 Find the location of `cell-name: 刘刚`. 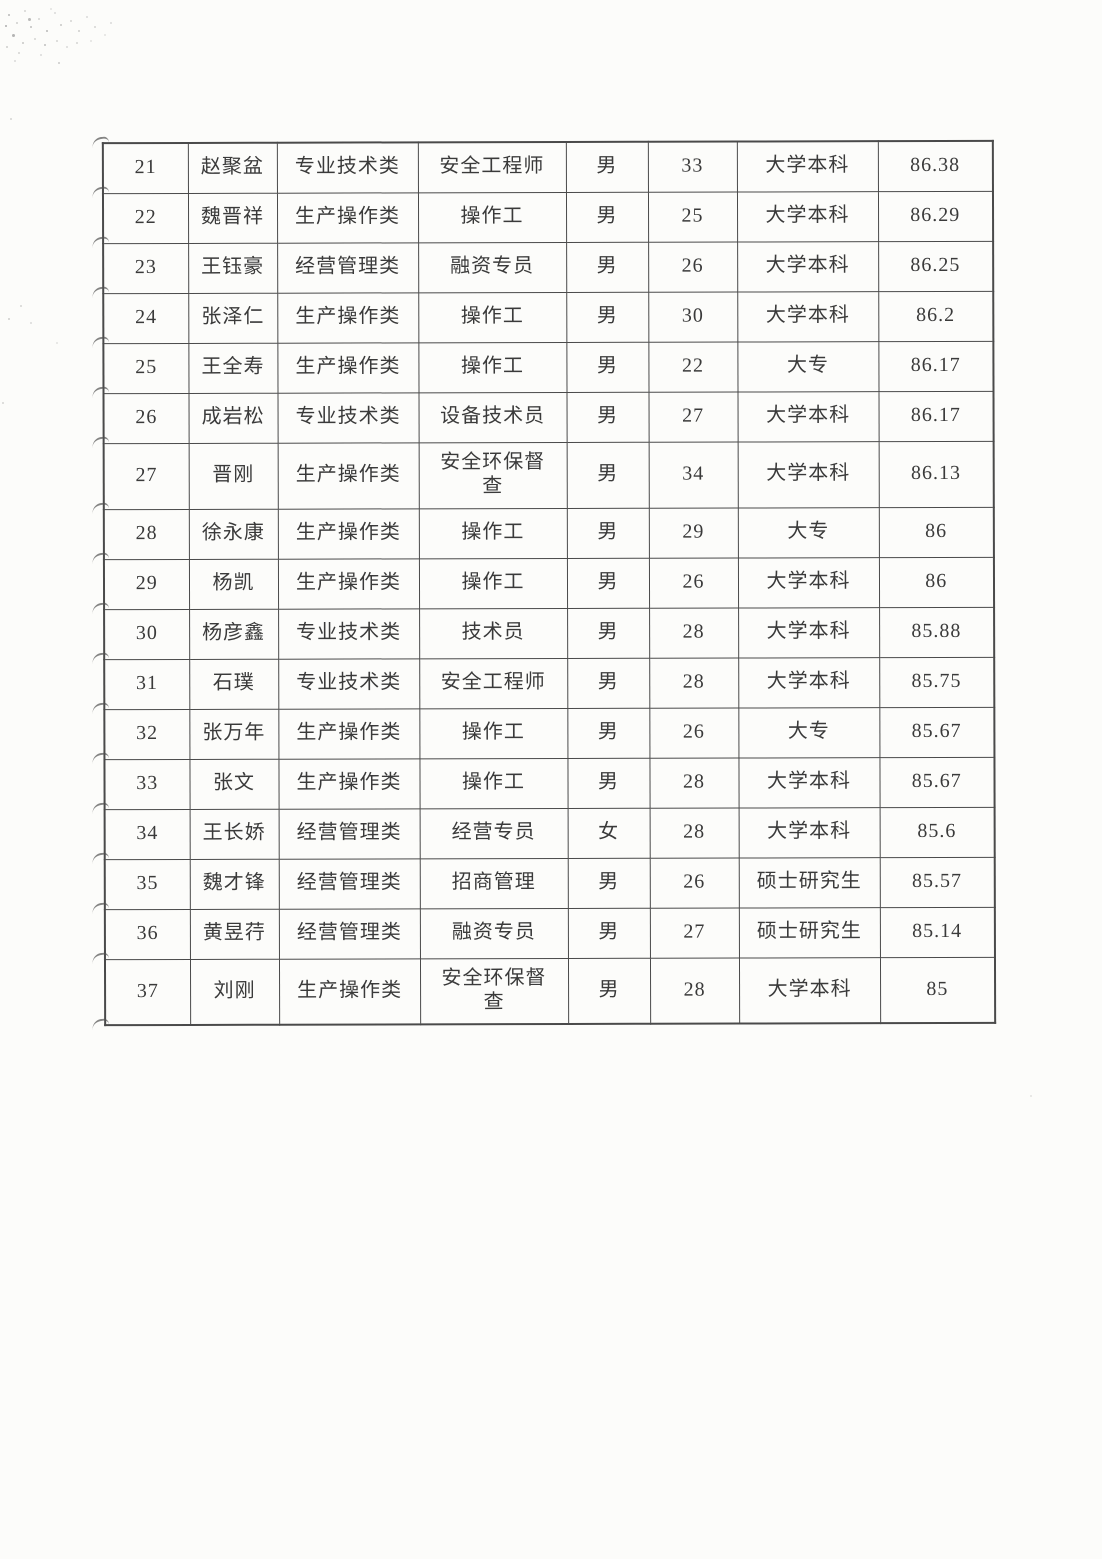

cell-name: 刘刚 is located at coordinates (234, 991).